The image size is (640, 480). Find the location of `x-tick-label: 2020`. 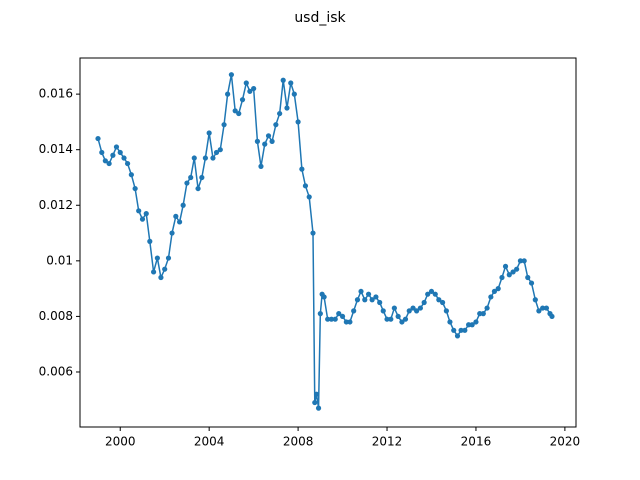

x-tick-label: 2020 is located at coordinates (565, 442).